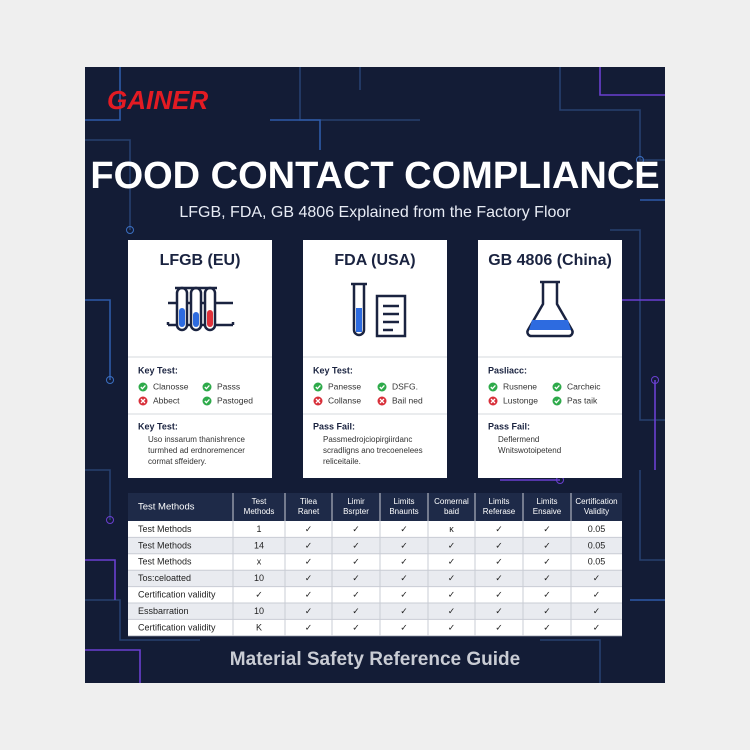 Image resolution: width=750 pixels, height=750 pixels. I want to click on table-header: Test, so click(259, 501).